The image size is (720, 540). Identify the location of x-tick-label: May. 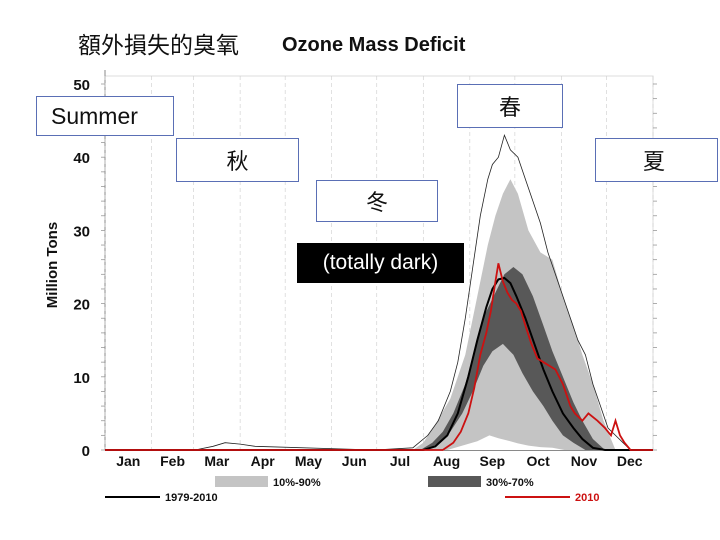
(308, 461).